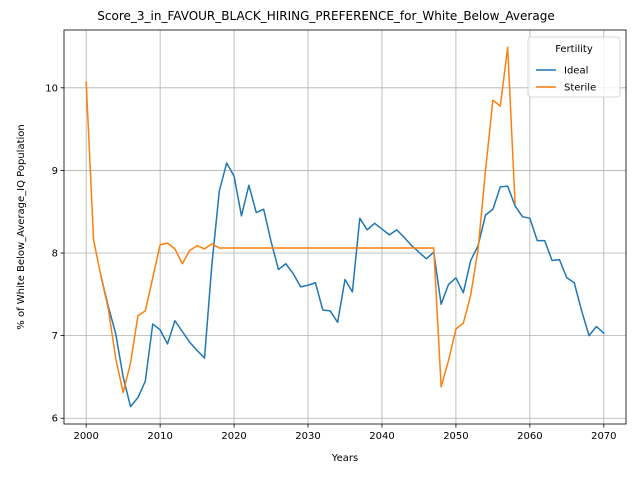 The height and width of the screenshot is (480, 640). What do you see at coordinates (566, 80) in the screenshot?
I see `legend-items: Ideal Sterile` at bounding box center [566, 80].